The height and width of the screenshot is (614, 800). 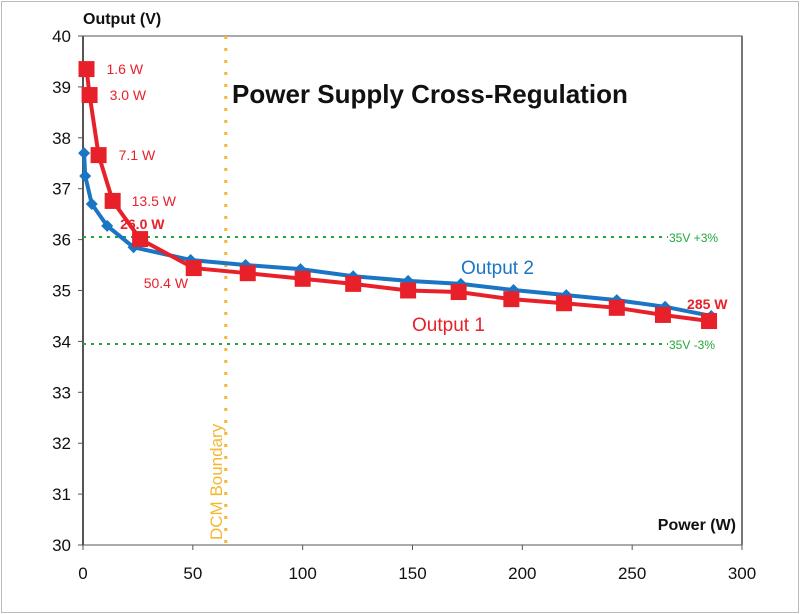 What do you see at coordinates (742, 573) in the screenshot?
I see `x-tick-label: 300` at bounding box center [742, 573].